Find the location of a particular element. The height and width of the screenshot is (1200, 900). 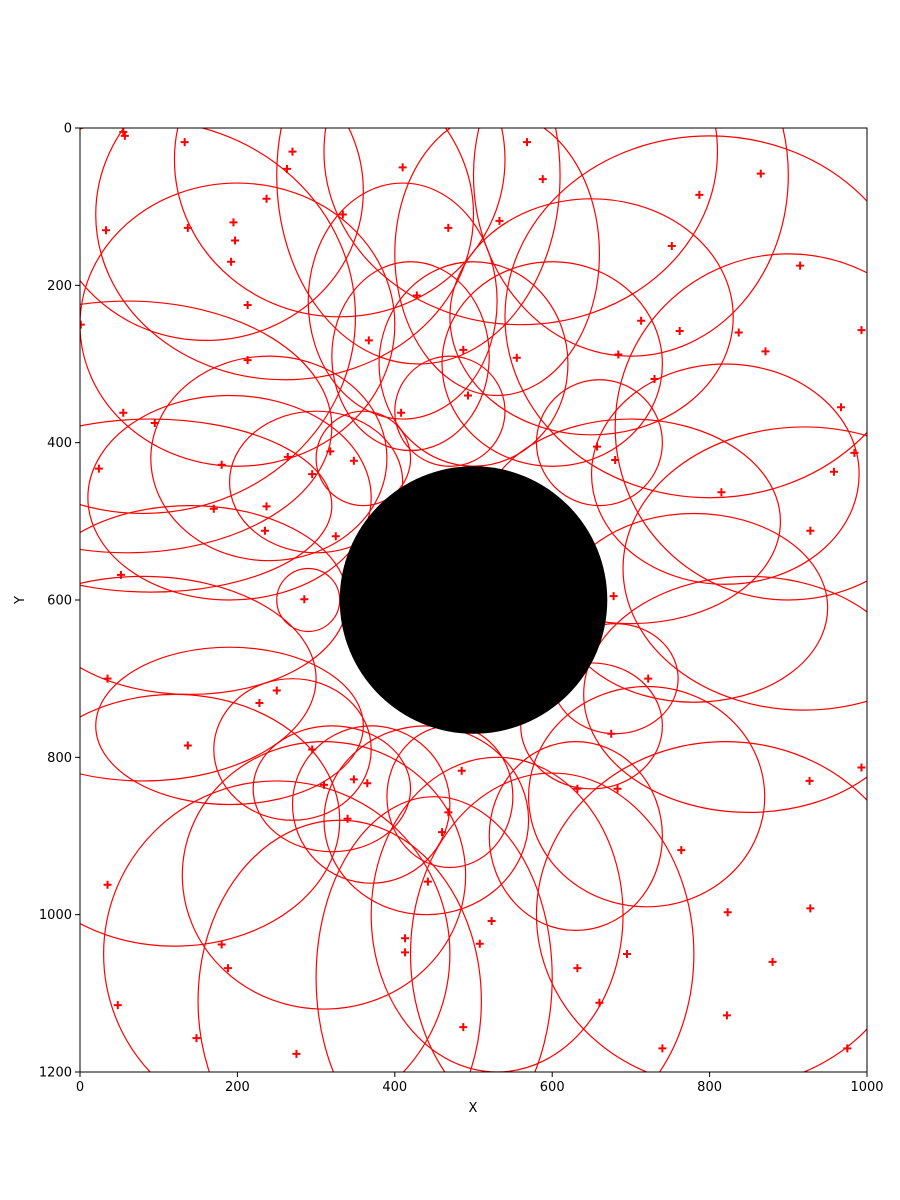

y-tick-label-3: 600 is located at coordinates (59, 601).